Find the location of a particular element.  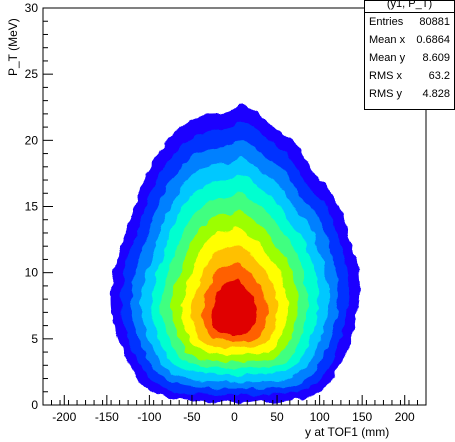

stats-mean-y: Mean y 8.609 is located at coordinates (409, 58).